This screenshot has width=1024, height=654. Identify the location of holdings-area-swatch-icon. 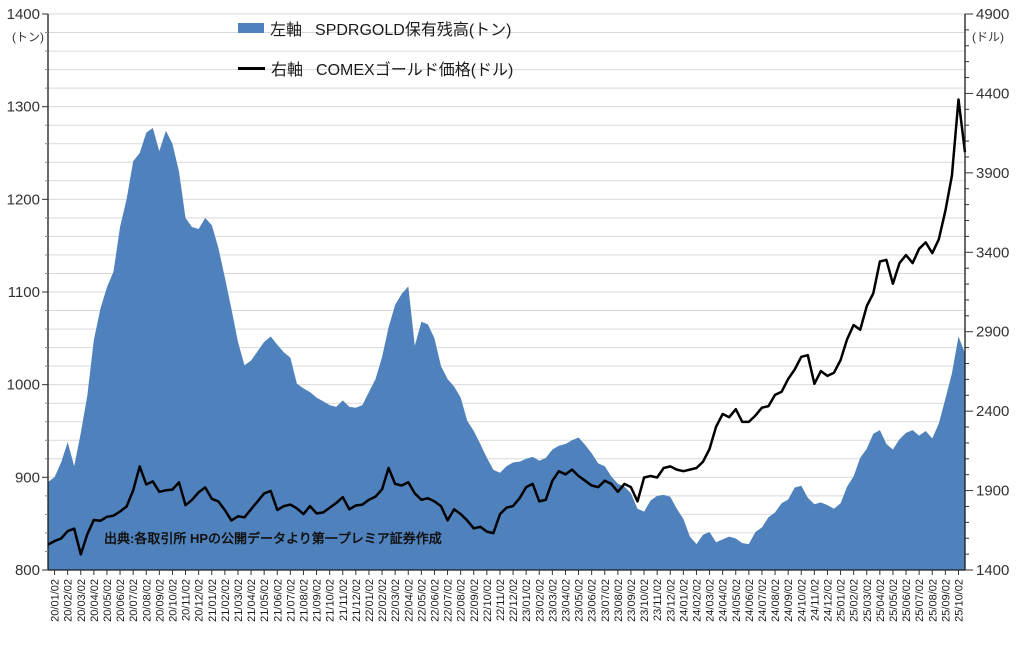
(251, 28).